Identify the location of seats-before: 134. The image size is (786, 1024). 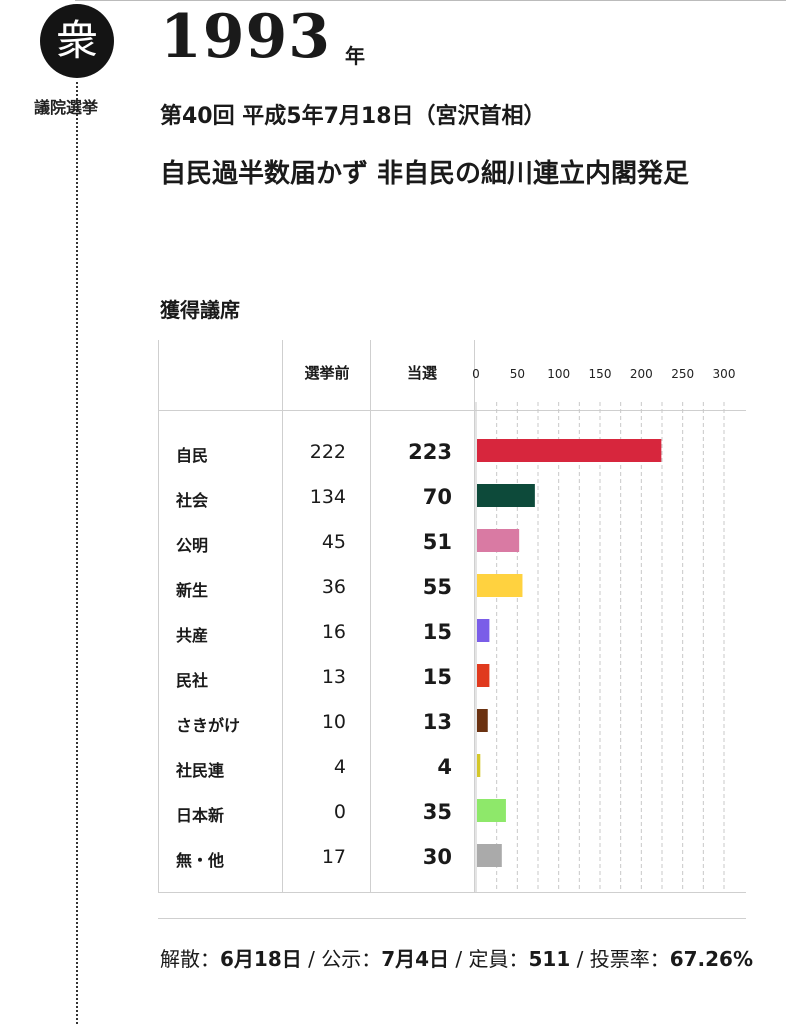
(327, 497).